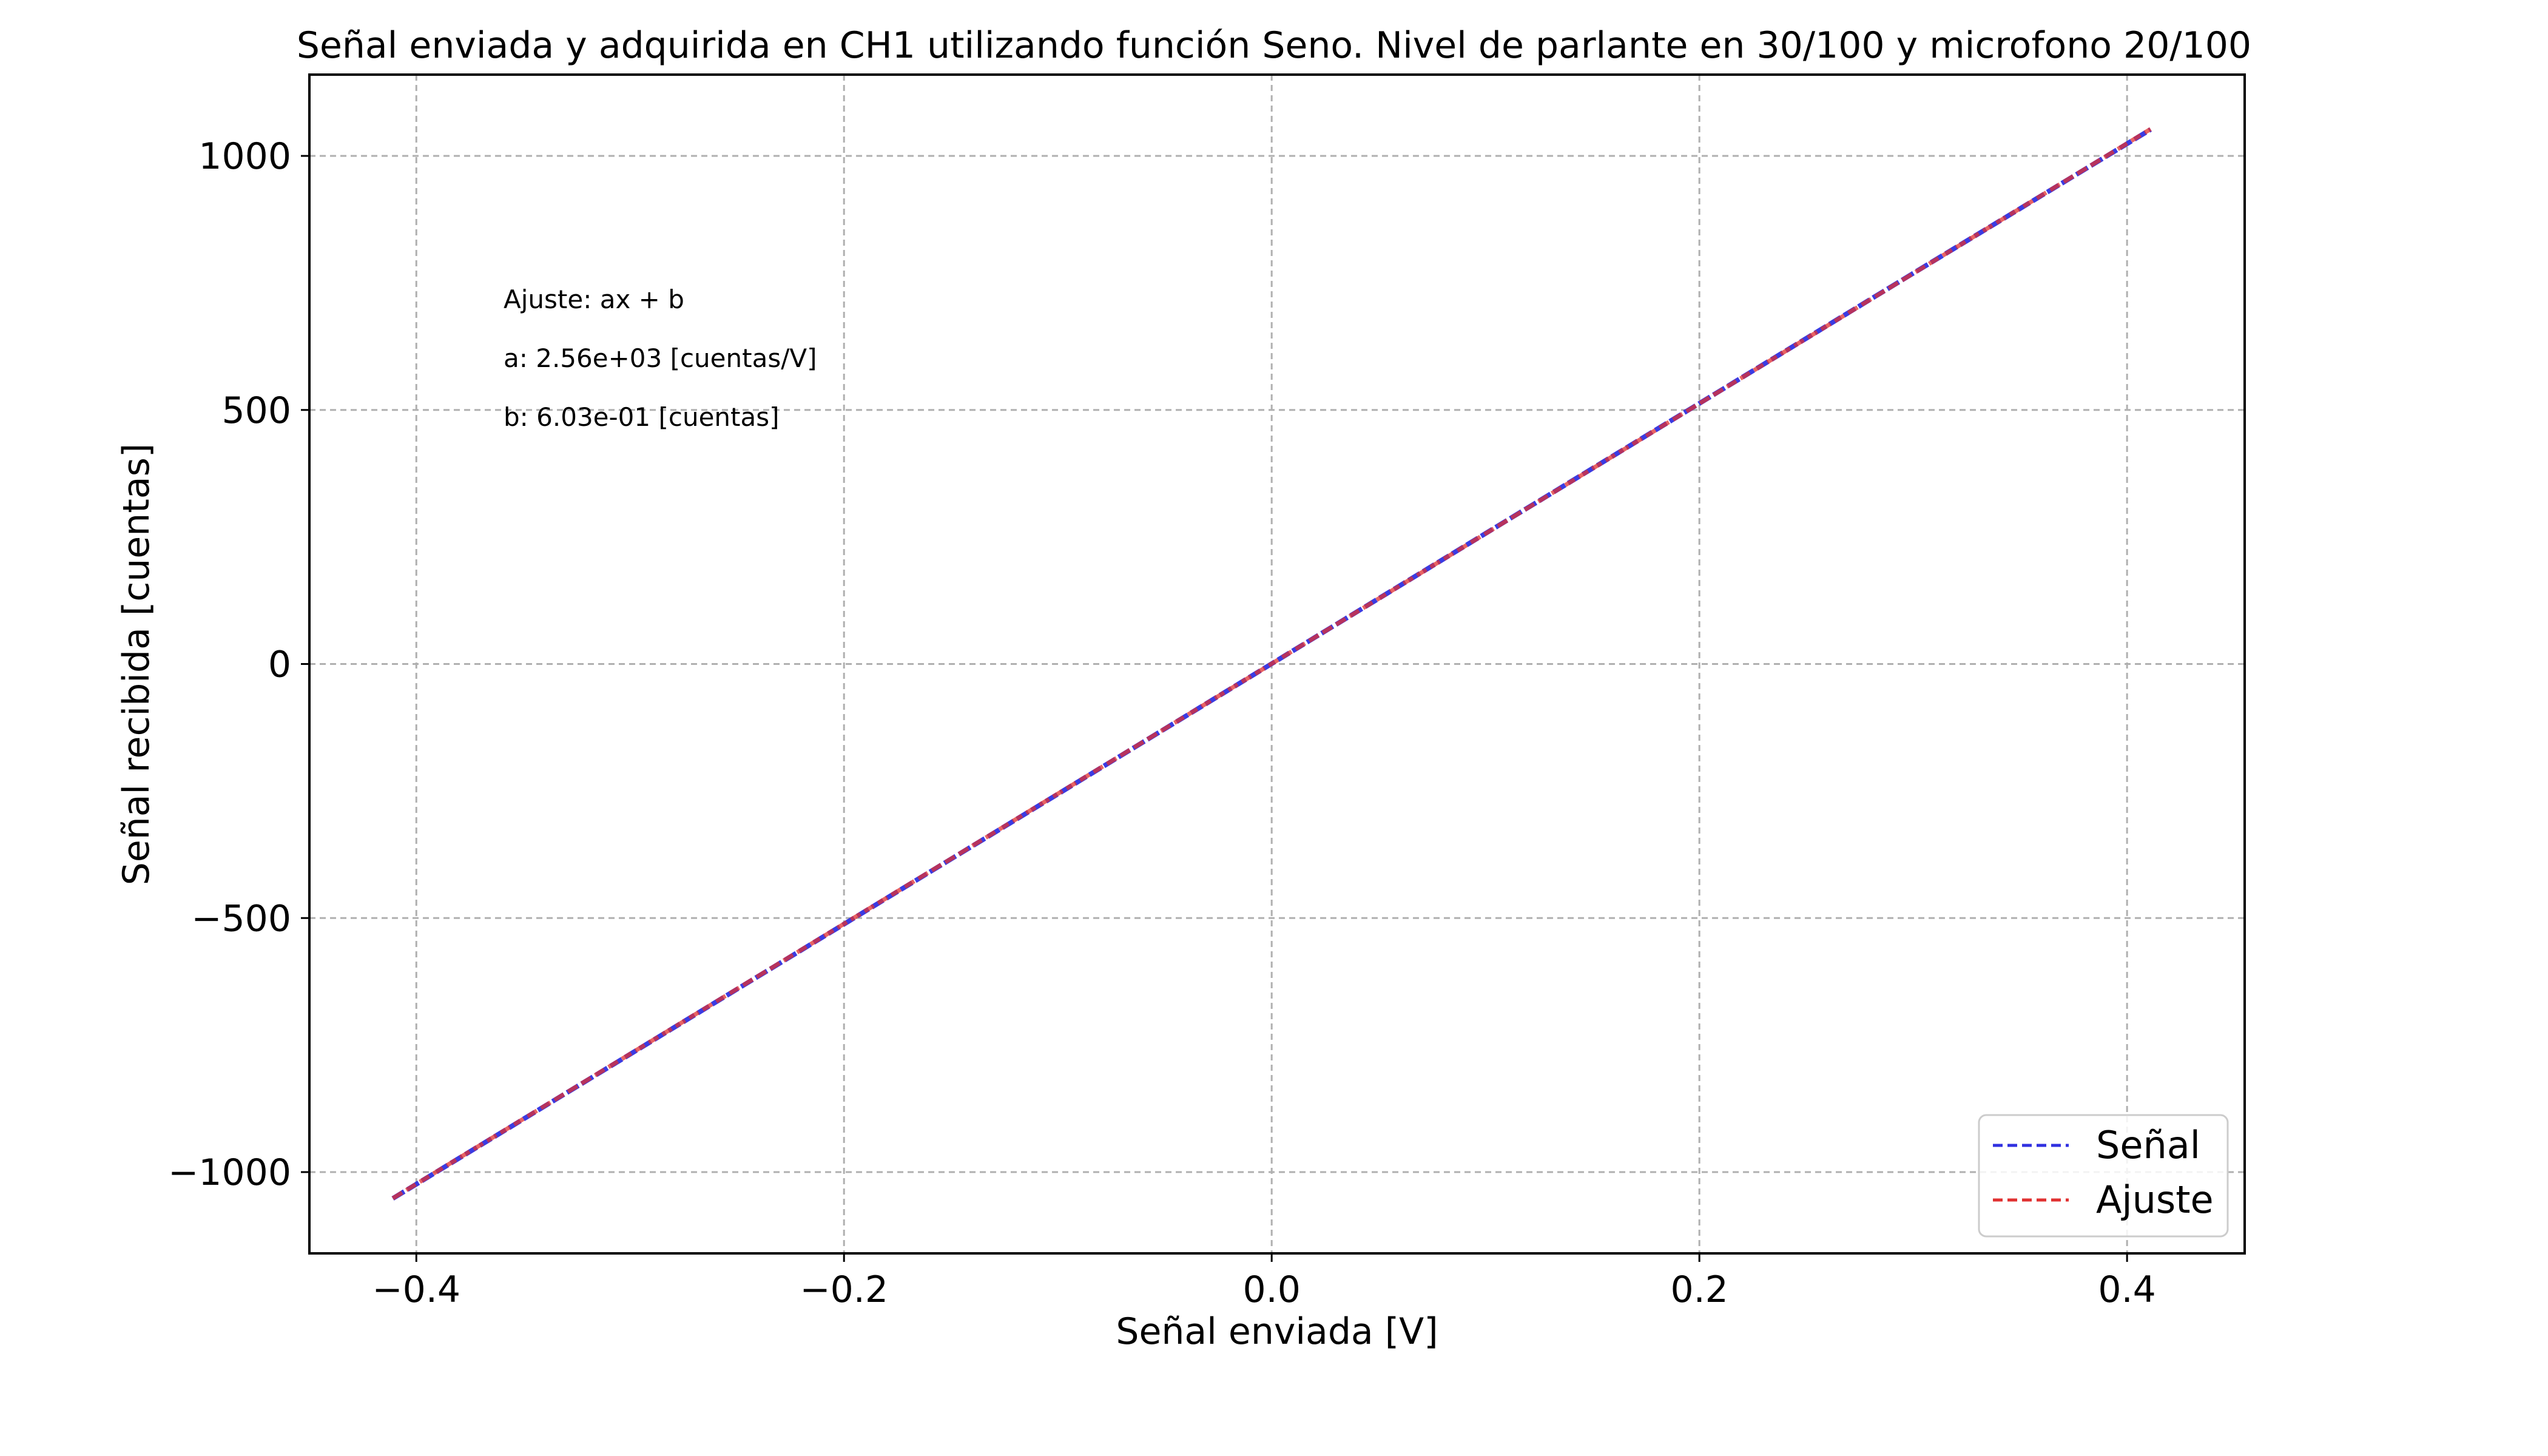 This screenshot has width=2548, height=1456. I want to click on y-tick-label: 500, so click(256, 410).